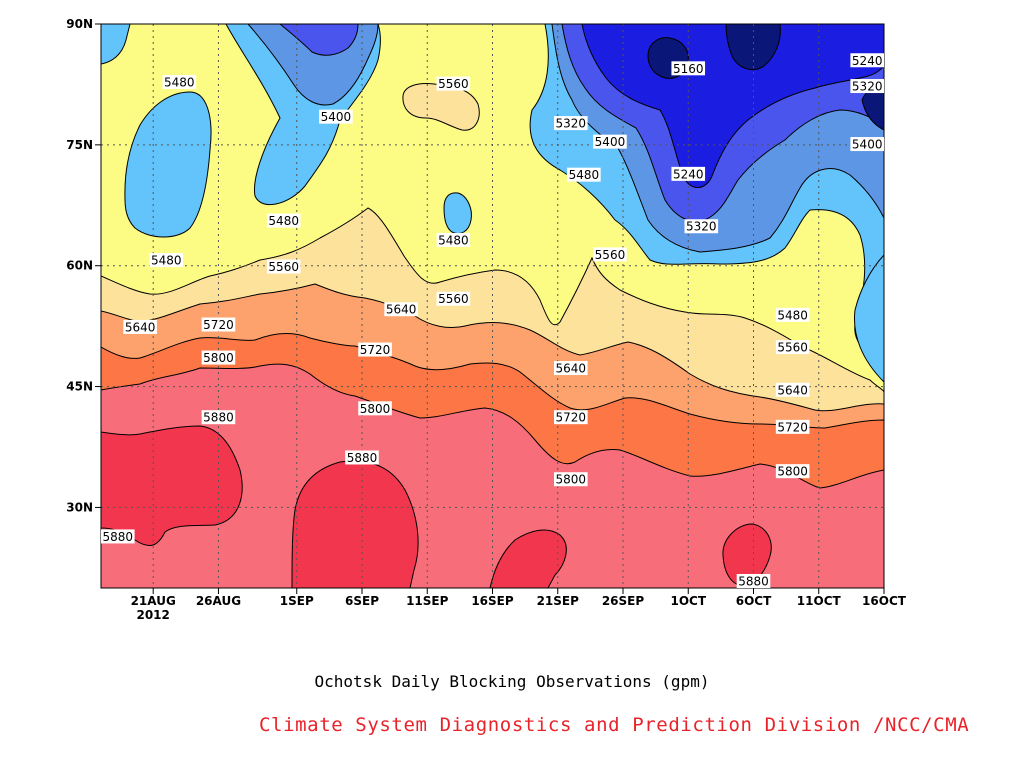  I want to click on y-tick-label: 75N, so click(79, 145).